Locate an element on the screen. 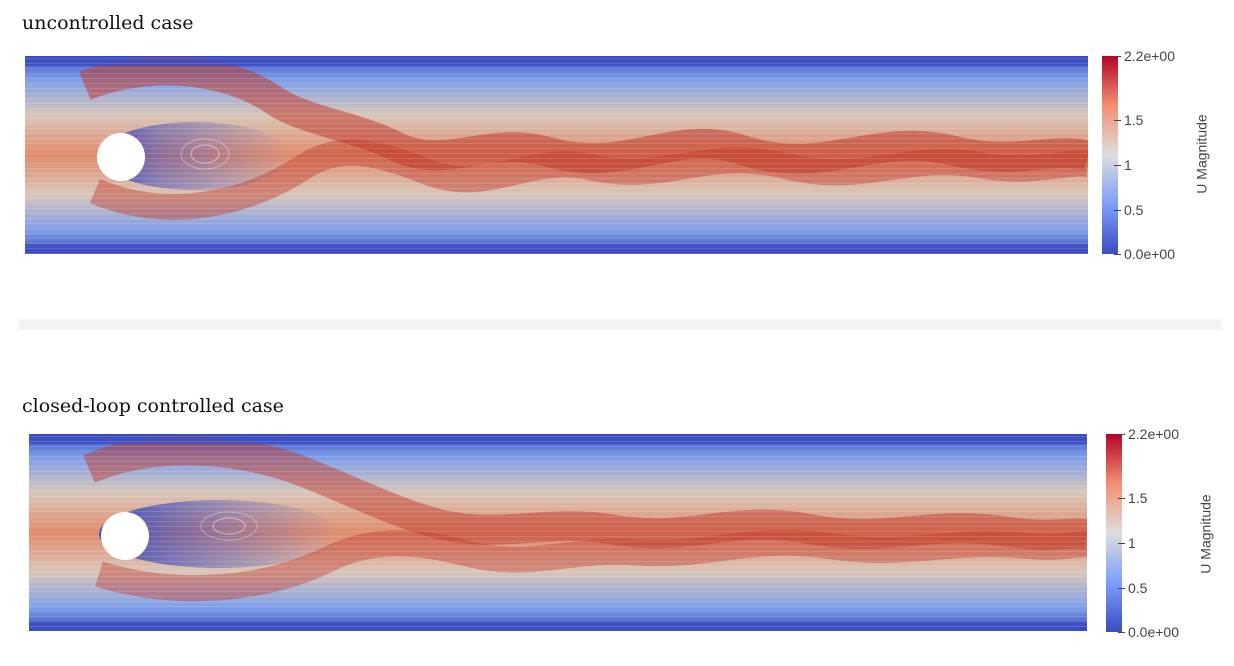 The width and height of the screenshot is (1234, 666). panel-title-controlled: closed-loop controlled case is located at coordinates (153, 406).